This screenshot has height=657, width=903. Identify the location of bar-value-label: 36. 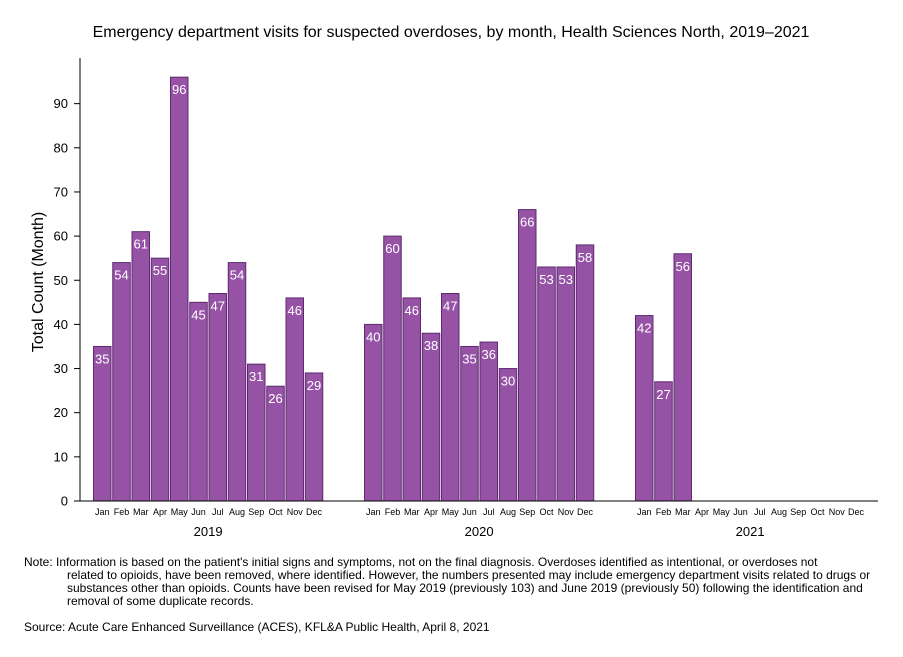
(489, 354).